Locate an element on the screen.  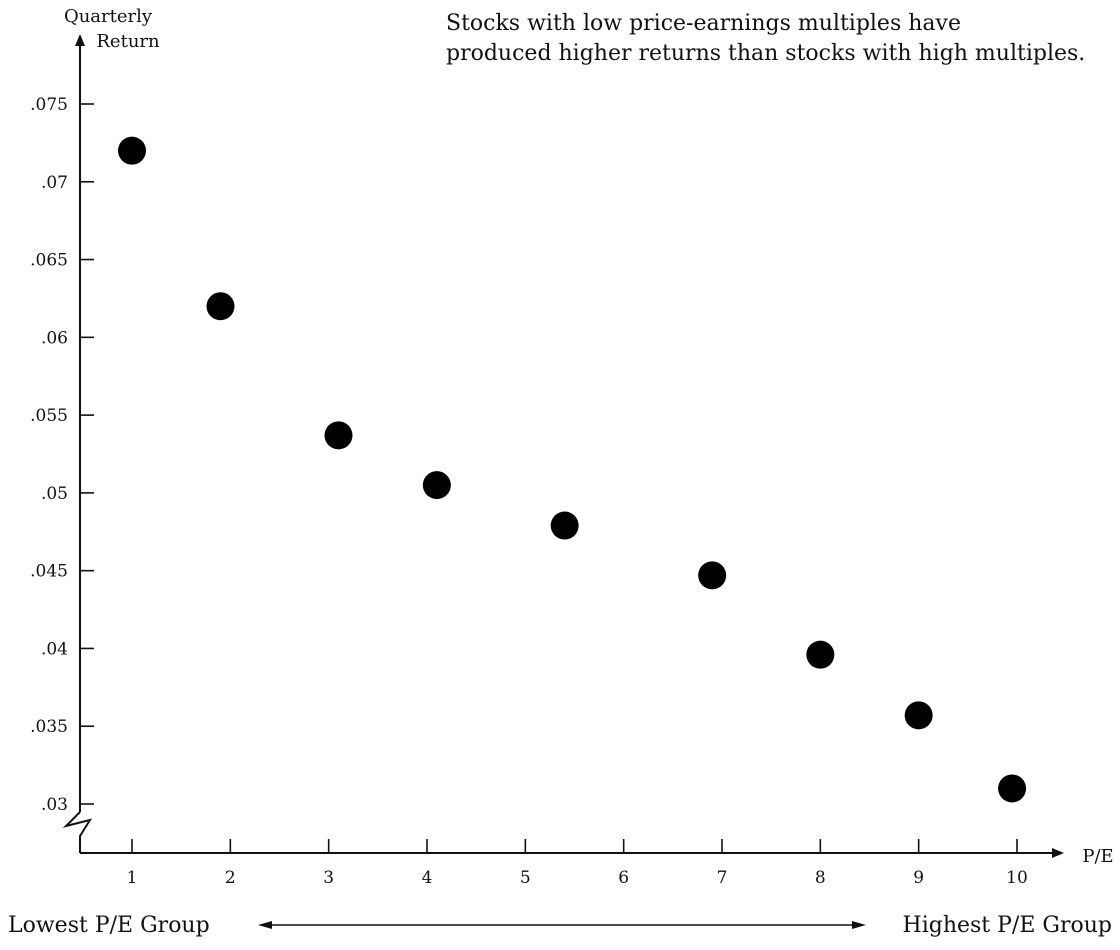
y-tick-label: .04 is located at coordinates (54, 649).